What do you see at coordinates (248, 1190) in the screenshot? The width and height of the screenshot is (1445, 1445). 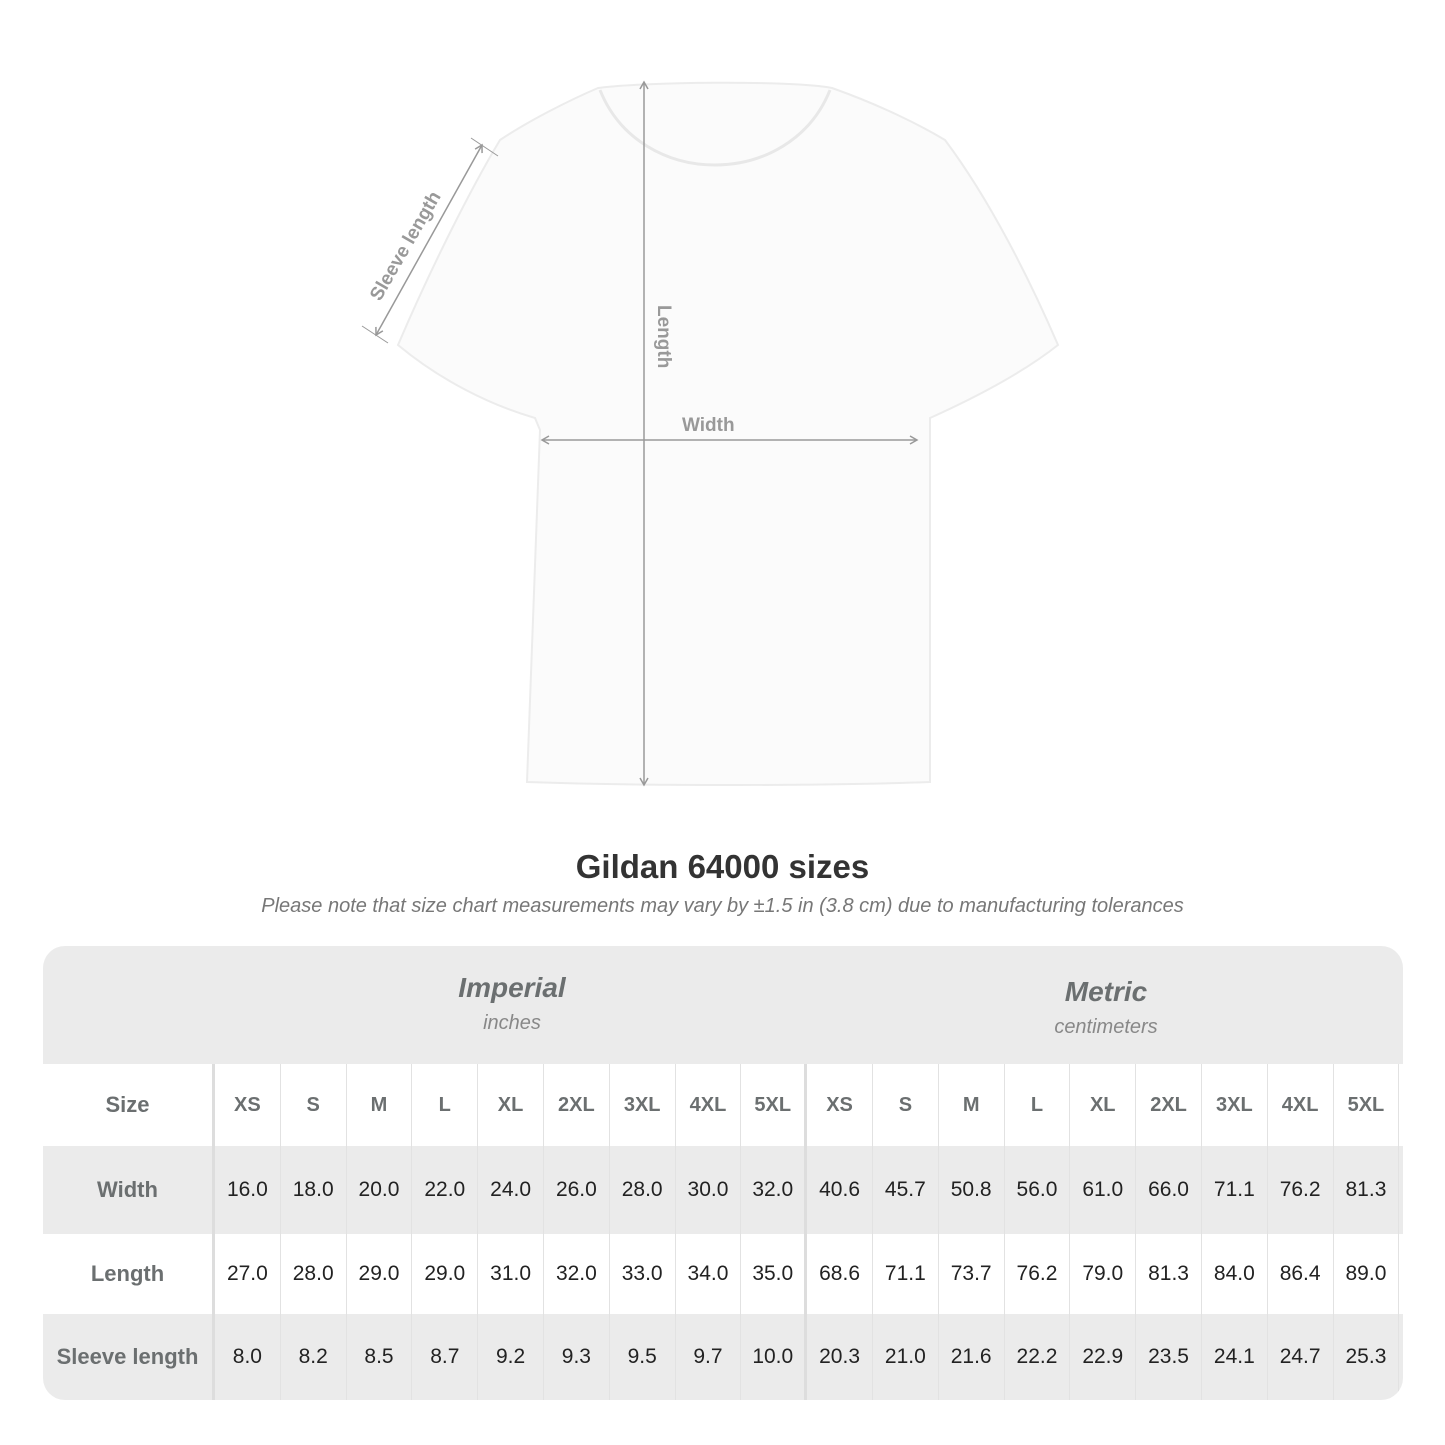 I see `table-cell: 16.0` at bounding box center [248, 1190].